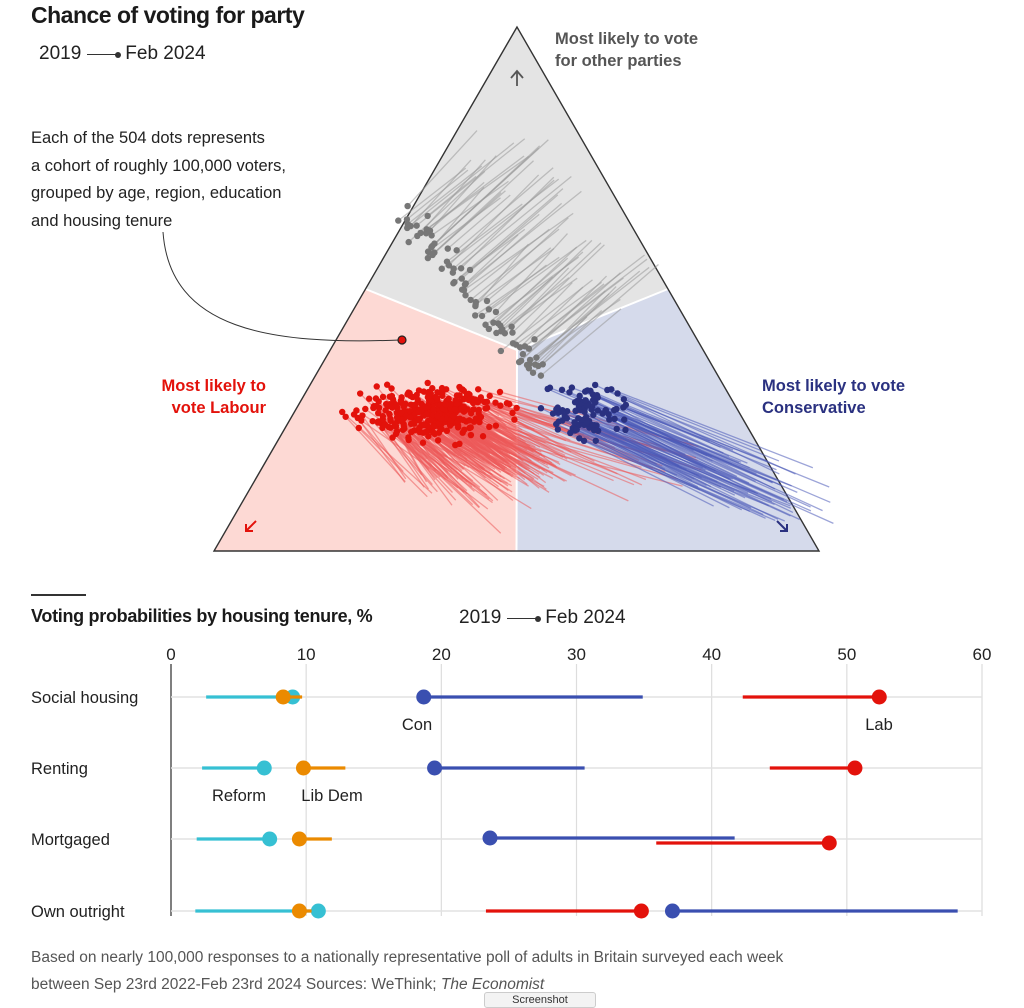 This screenshot has height=1008, width=1024. I want to click on corner-label-line: for other parties, so click(618, 61).